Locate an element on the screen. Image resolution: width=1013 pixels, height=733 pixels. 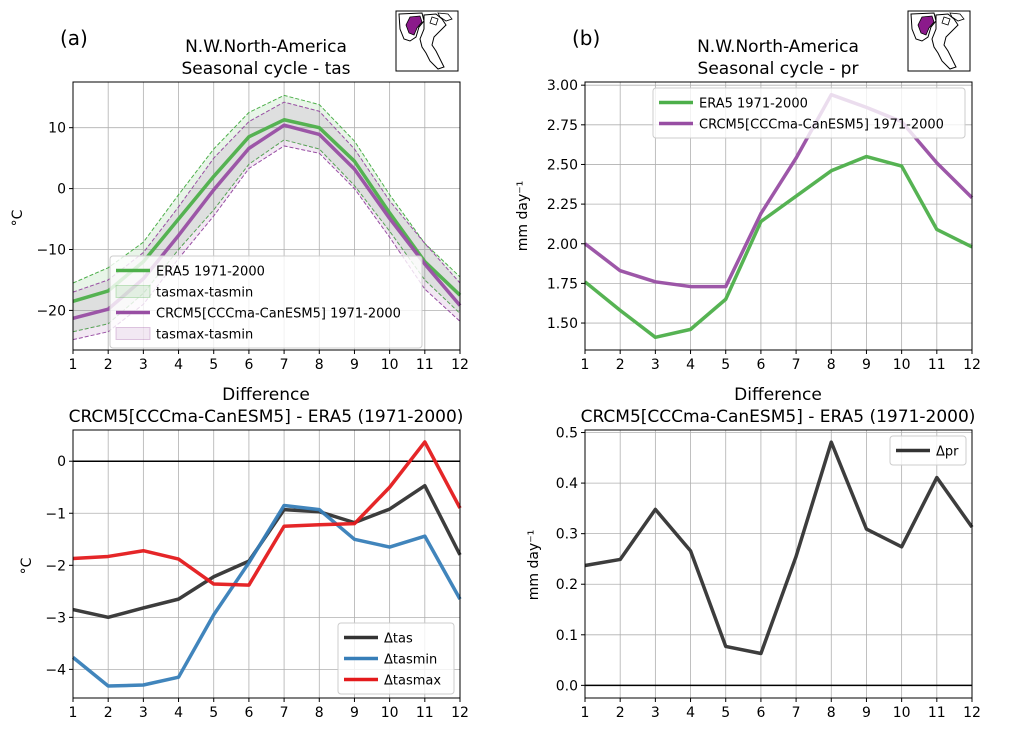
y-tick-label: 0.0 is located at coordinates (567, 686).